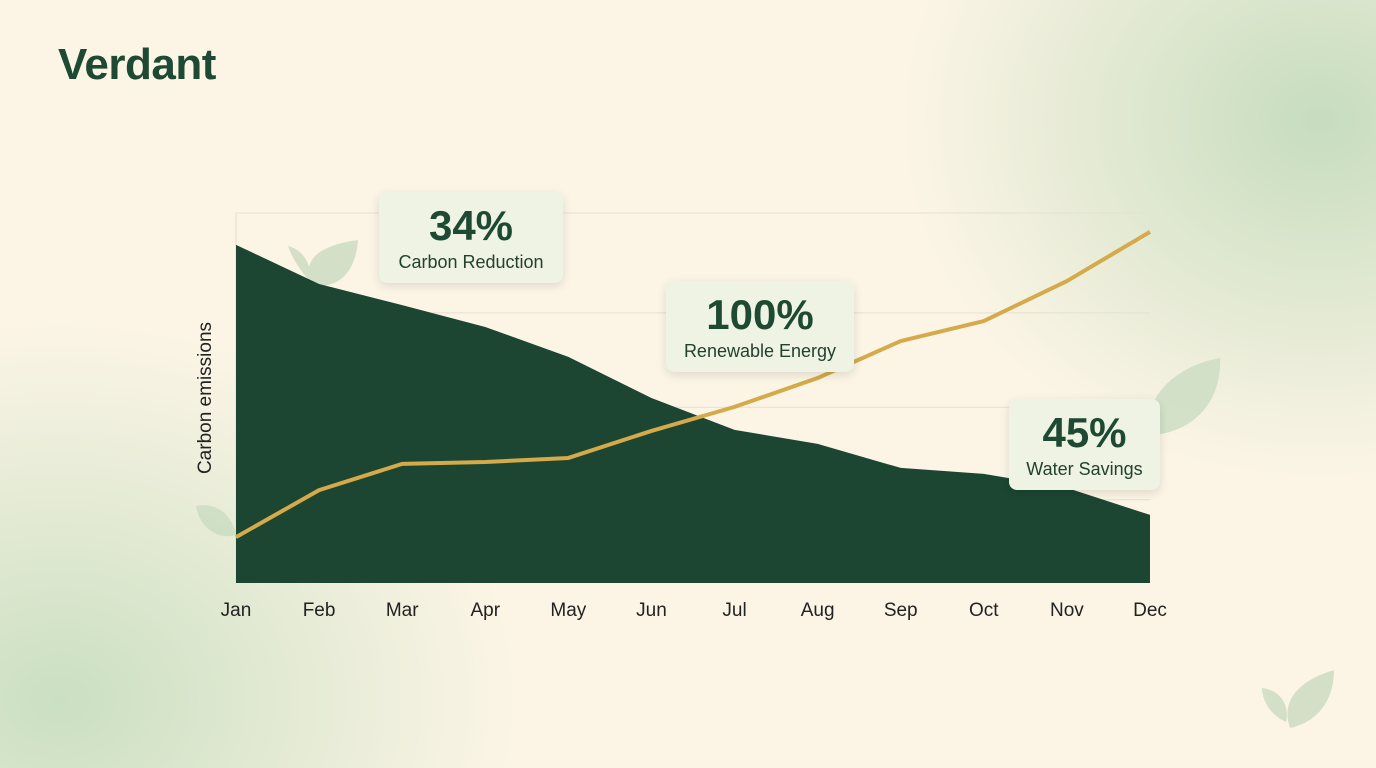 This screenshot has height=768, width=1376. Describe the element at coordinates (818, 610) in the screenshot. I see `x-tick-label: Aug` at that location.